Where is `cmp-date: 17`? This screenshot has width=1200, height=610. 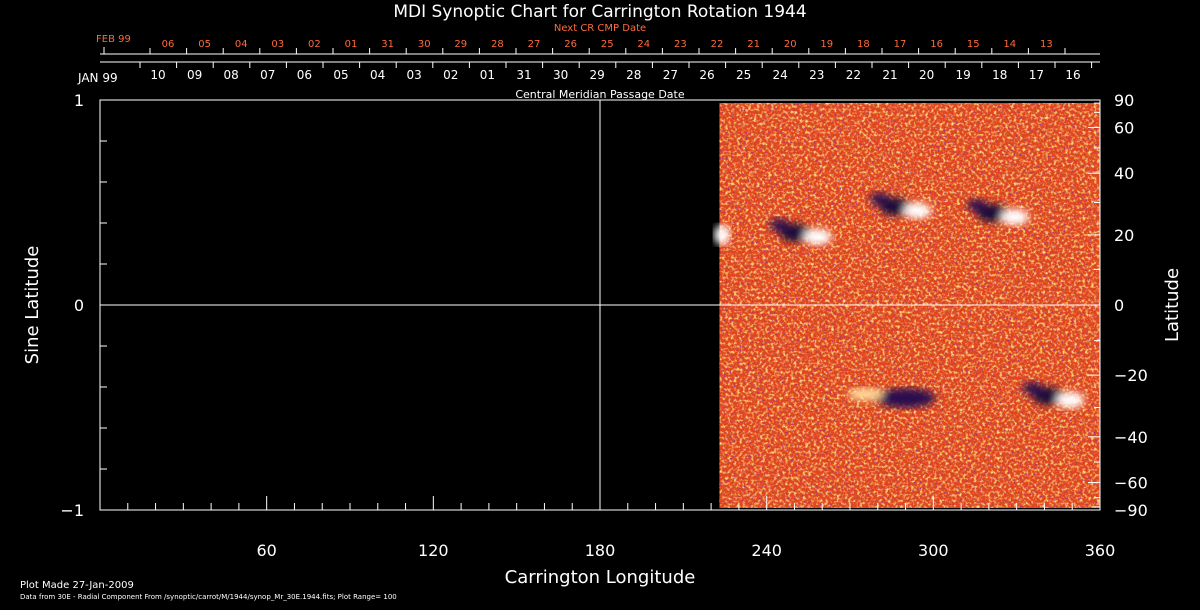
cmp-date: 17 is located at coordinates (1036, 75).